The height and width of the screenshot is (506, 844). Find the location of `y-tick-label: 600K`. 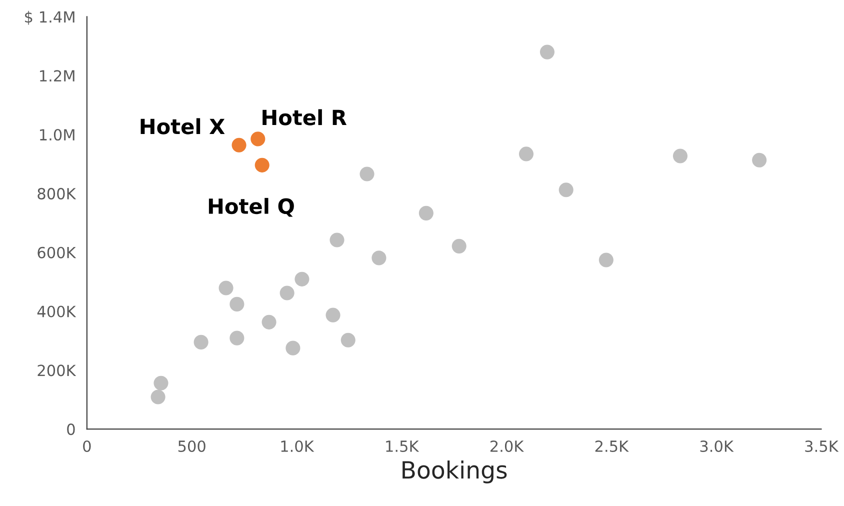

y-tick-label: 600K is located at coordinates (57, 252).